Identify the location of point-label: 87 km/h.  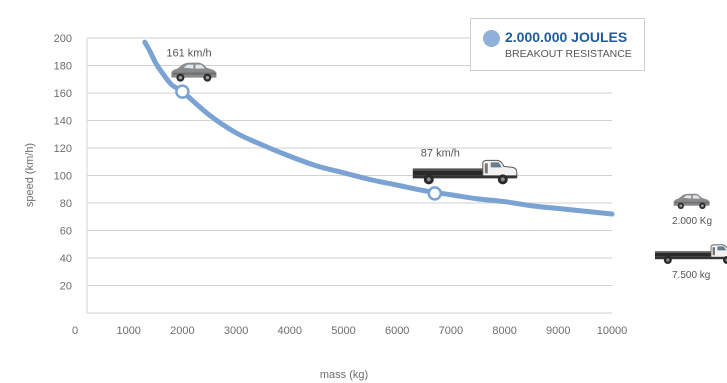
(440, 153).